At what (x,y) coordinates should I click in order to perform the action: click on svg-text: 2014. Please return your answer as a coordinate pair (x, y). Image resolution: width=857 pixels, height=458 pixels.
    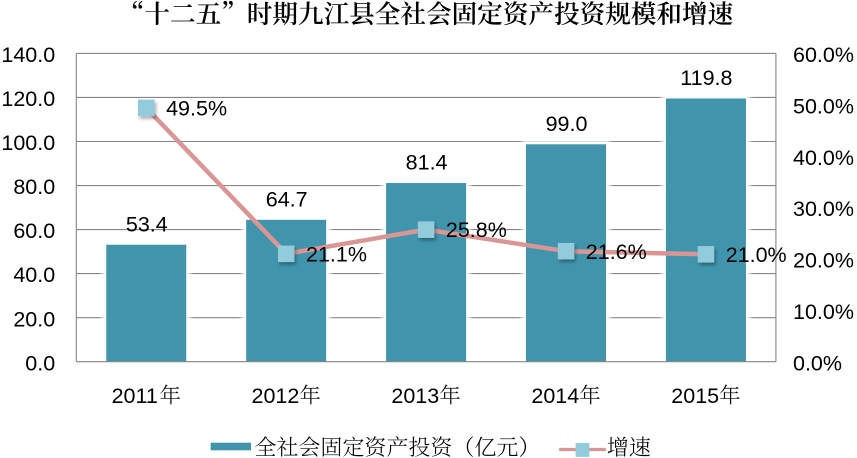
    Looking at the image, I should click on (555, 396).